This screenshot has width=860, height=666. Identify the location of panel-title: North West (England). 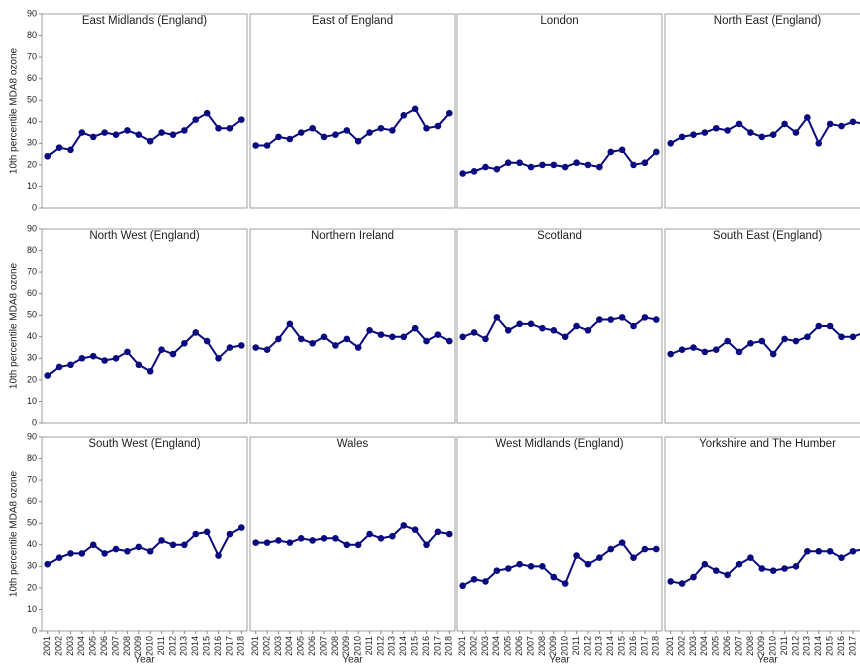
(144, 236).